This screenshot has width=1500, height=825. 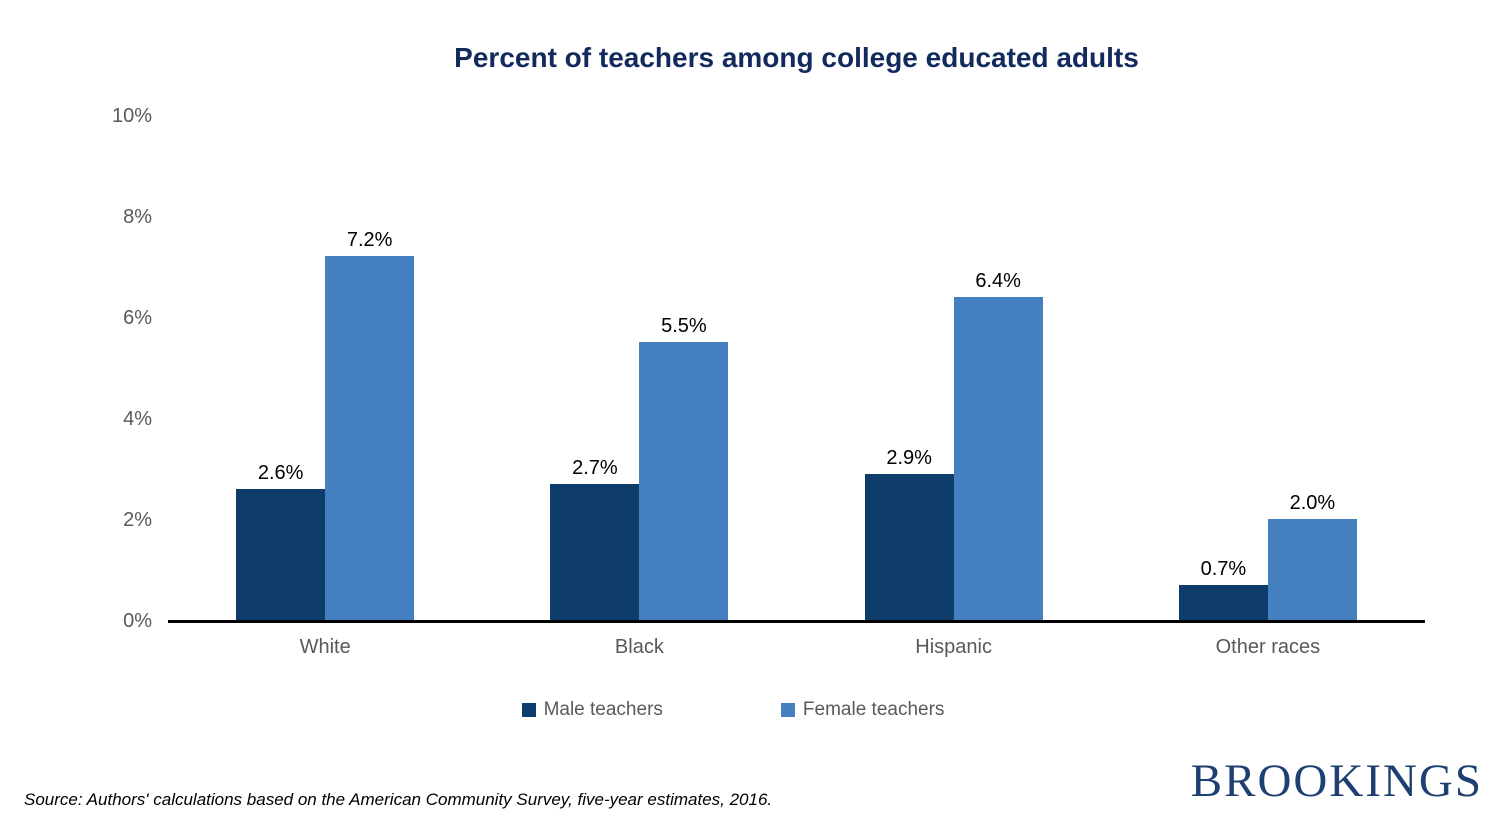 I want to click on bar-group-black: 2.7% 5.5% Black, so click(x=639, y=386).